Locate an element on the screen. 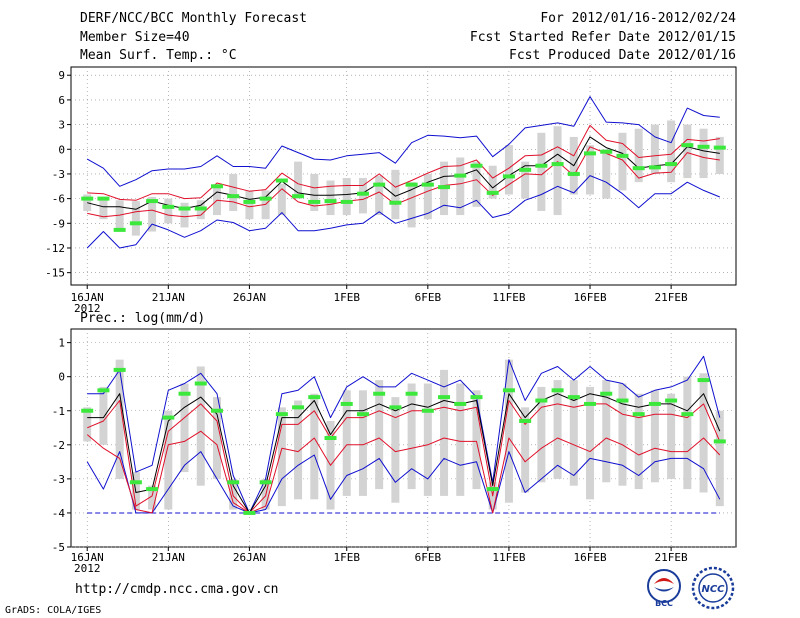 This screenshot has width=800, height=618. prec-x-year-label: 2012 is located at coordinates (87, 568).